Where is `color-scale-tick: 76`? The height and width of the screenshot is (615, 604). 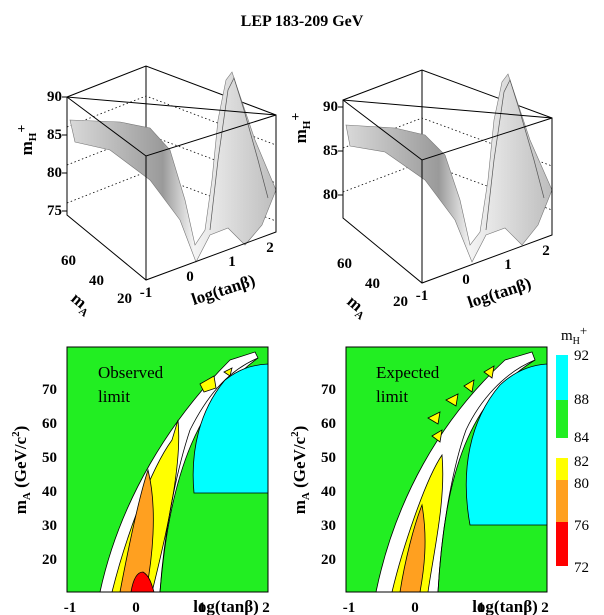
color-scale-tick: 76 is located at coordinates (582, 526).